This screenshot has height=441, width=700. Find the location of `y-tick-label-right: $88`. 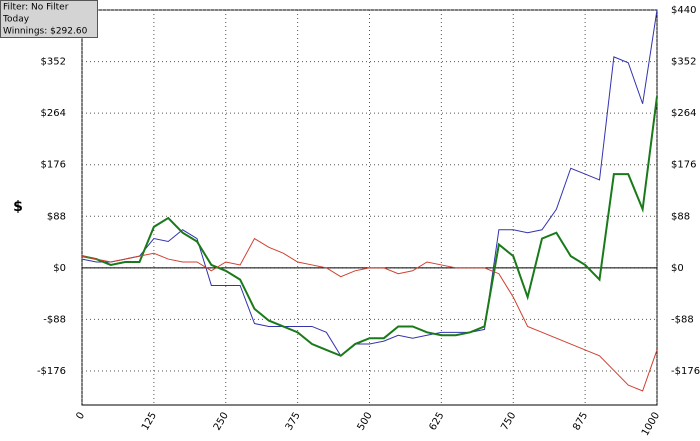

y-tick-label-right: $88 is located at coordinates (680, 216).